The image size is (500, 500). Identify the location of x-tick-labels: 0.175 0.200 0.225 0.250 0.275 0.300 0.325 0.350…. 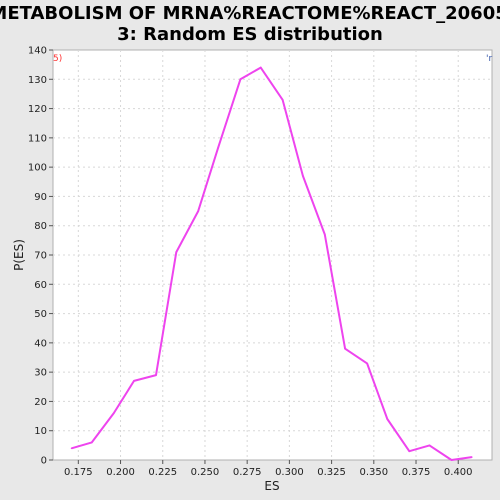
(268, 472).